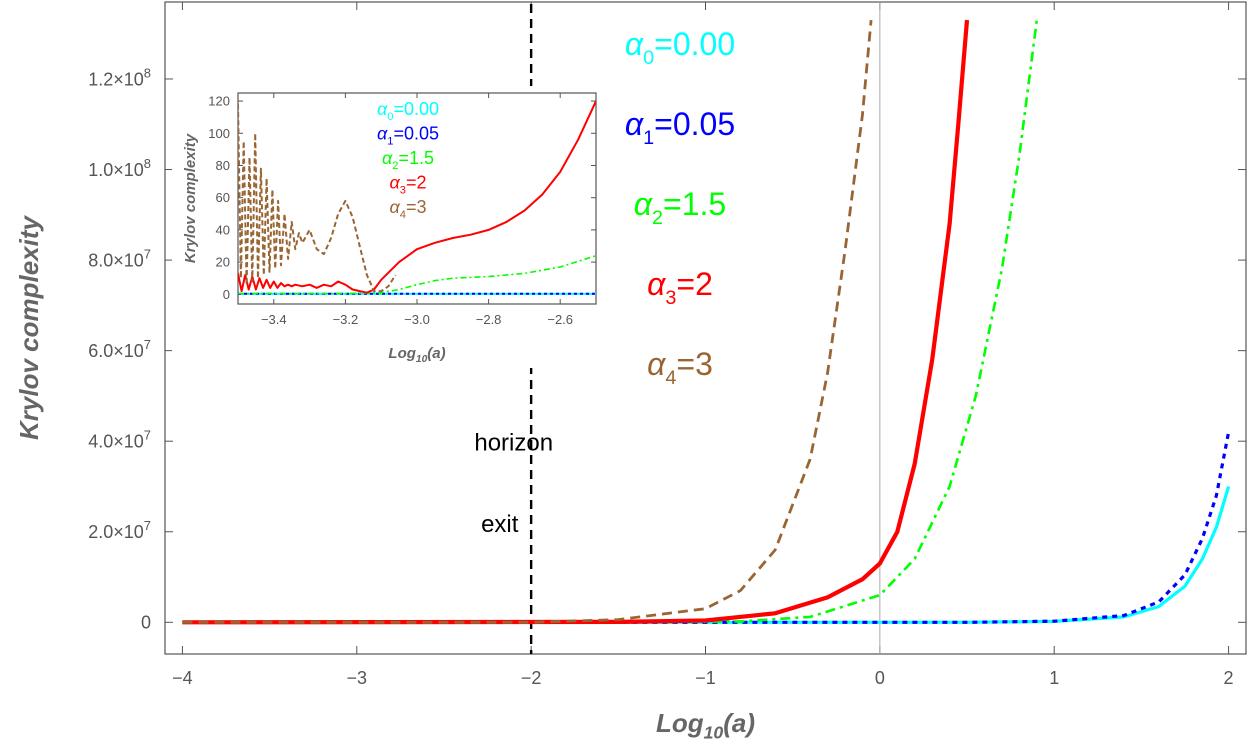  Describe the element at coordinates (357, 678) in the screenshot. I see `x-tick-label: −3` at that location.